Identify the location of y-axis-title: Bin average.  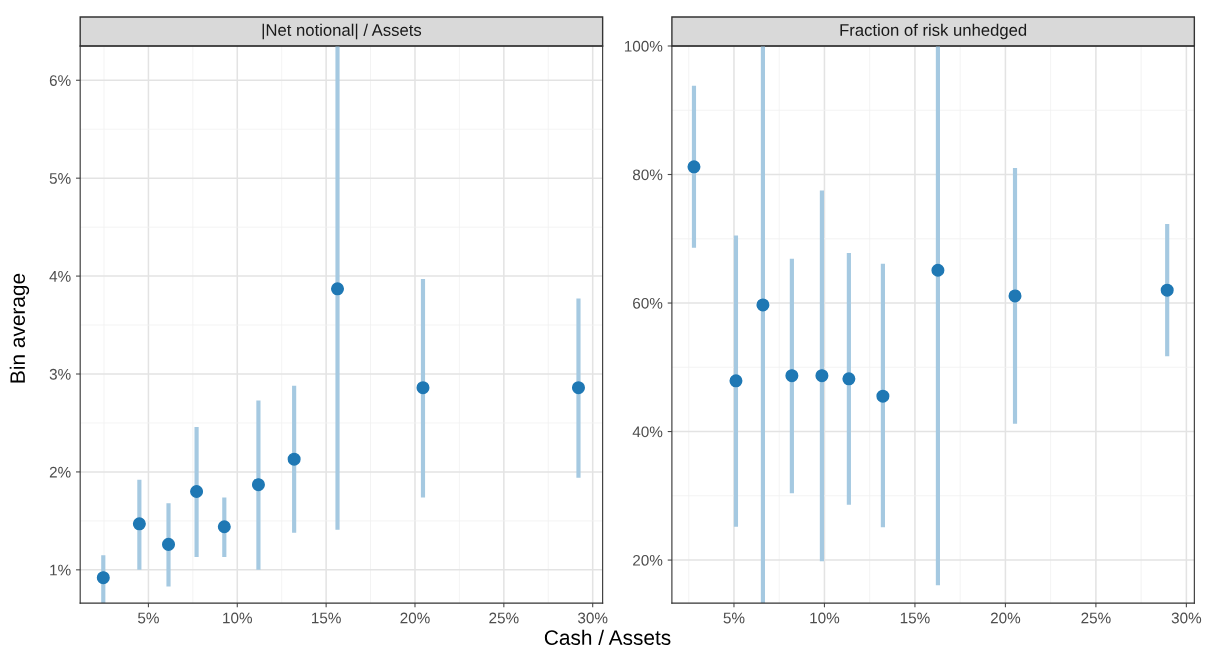
(19, 328).